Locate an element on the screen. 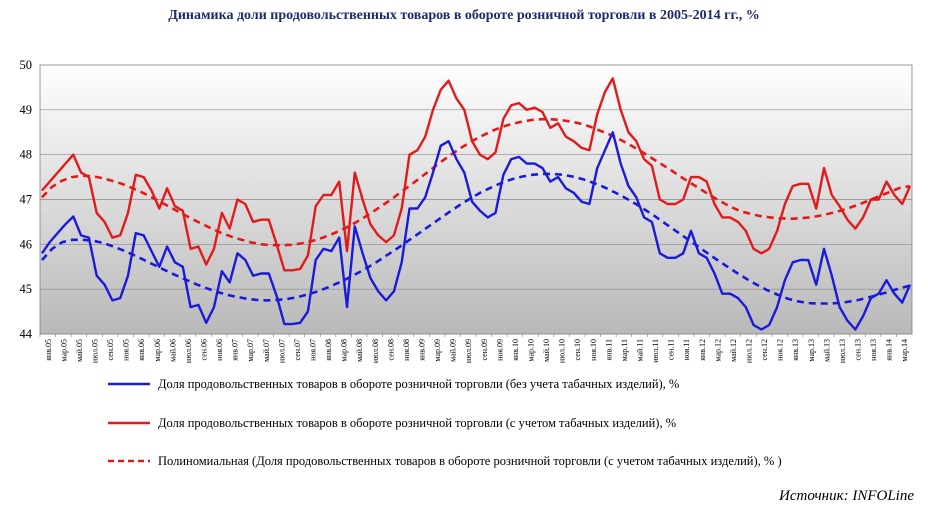  x-tick-label: мар.08 is located at coordinates (344, 350).